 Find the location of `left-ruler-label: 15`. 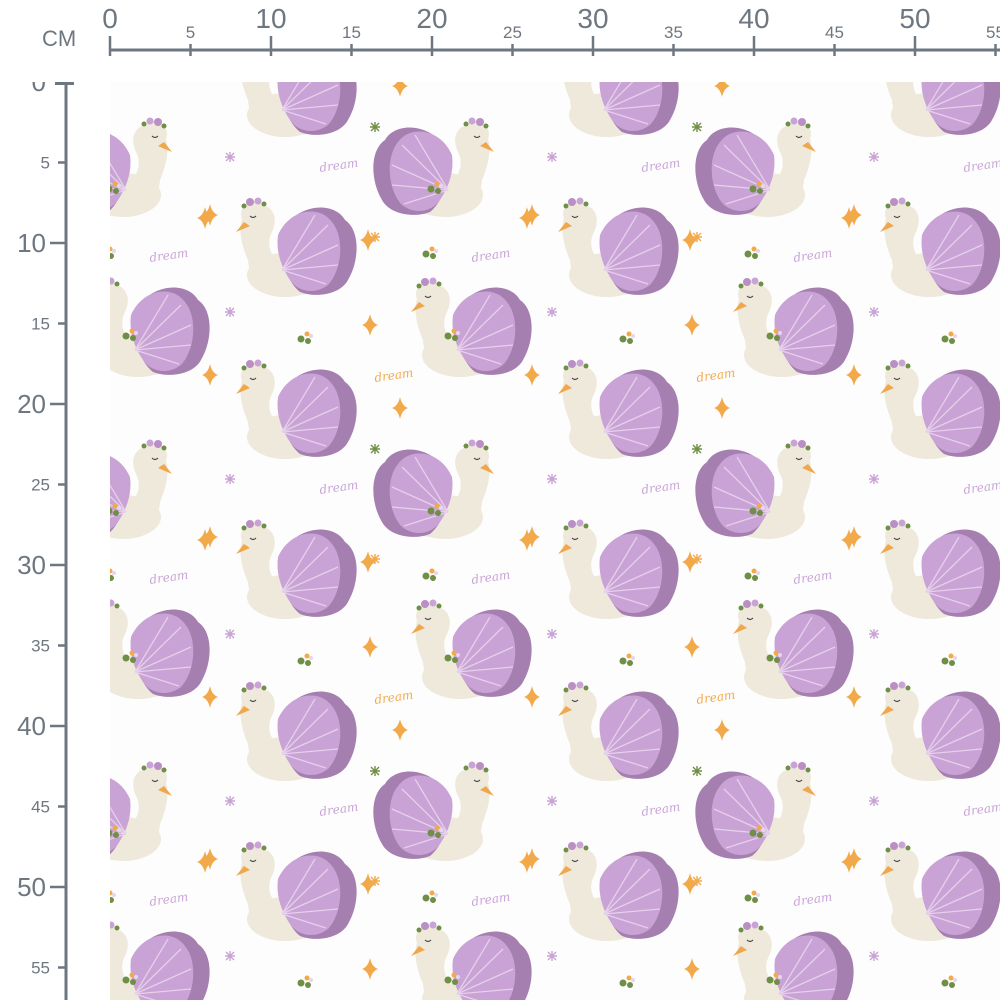

left-ruler-label: 15 is located at coordinates (40, 324).